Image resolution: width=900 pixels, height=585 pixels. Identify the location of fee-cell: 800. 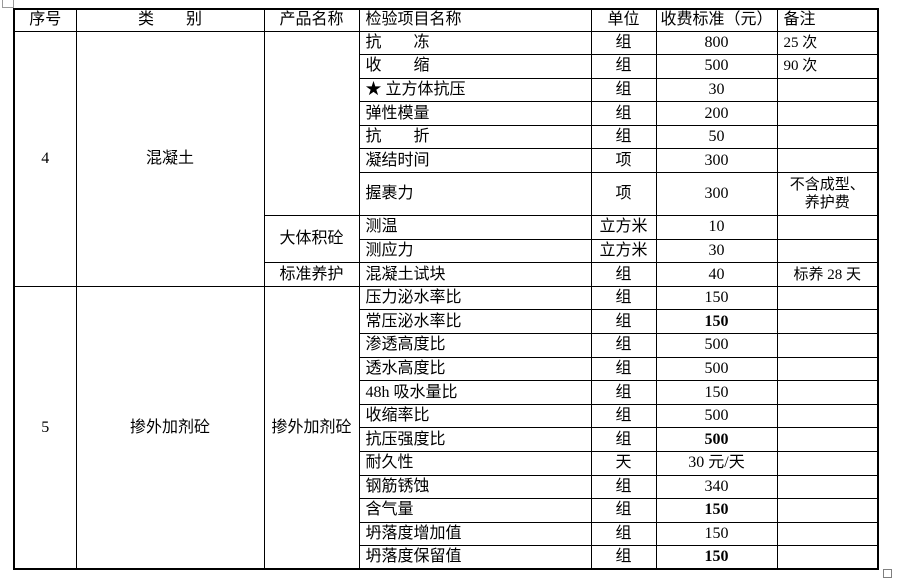
(716, 43).